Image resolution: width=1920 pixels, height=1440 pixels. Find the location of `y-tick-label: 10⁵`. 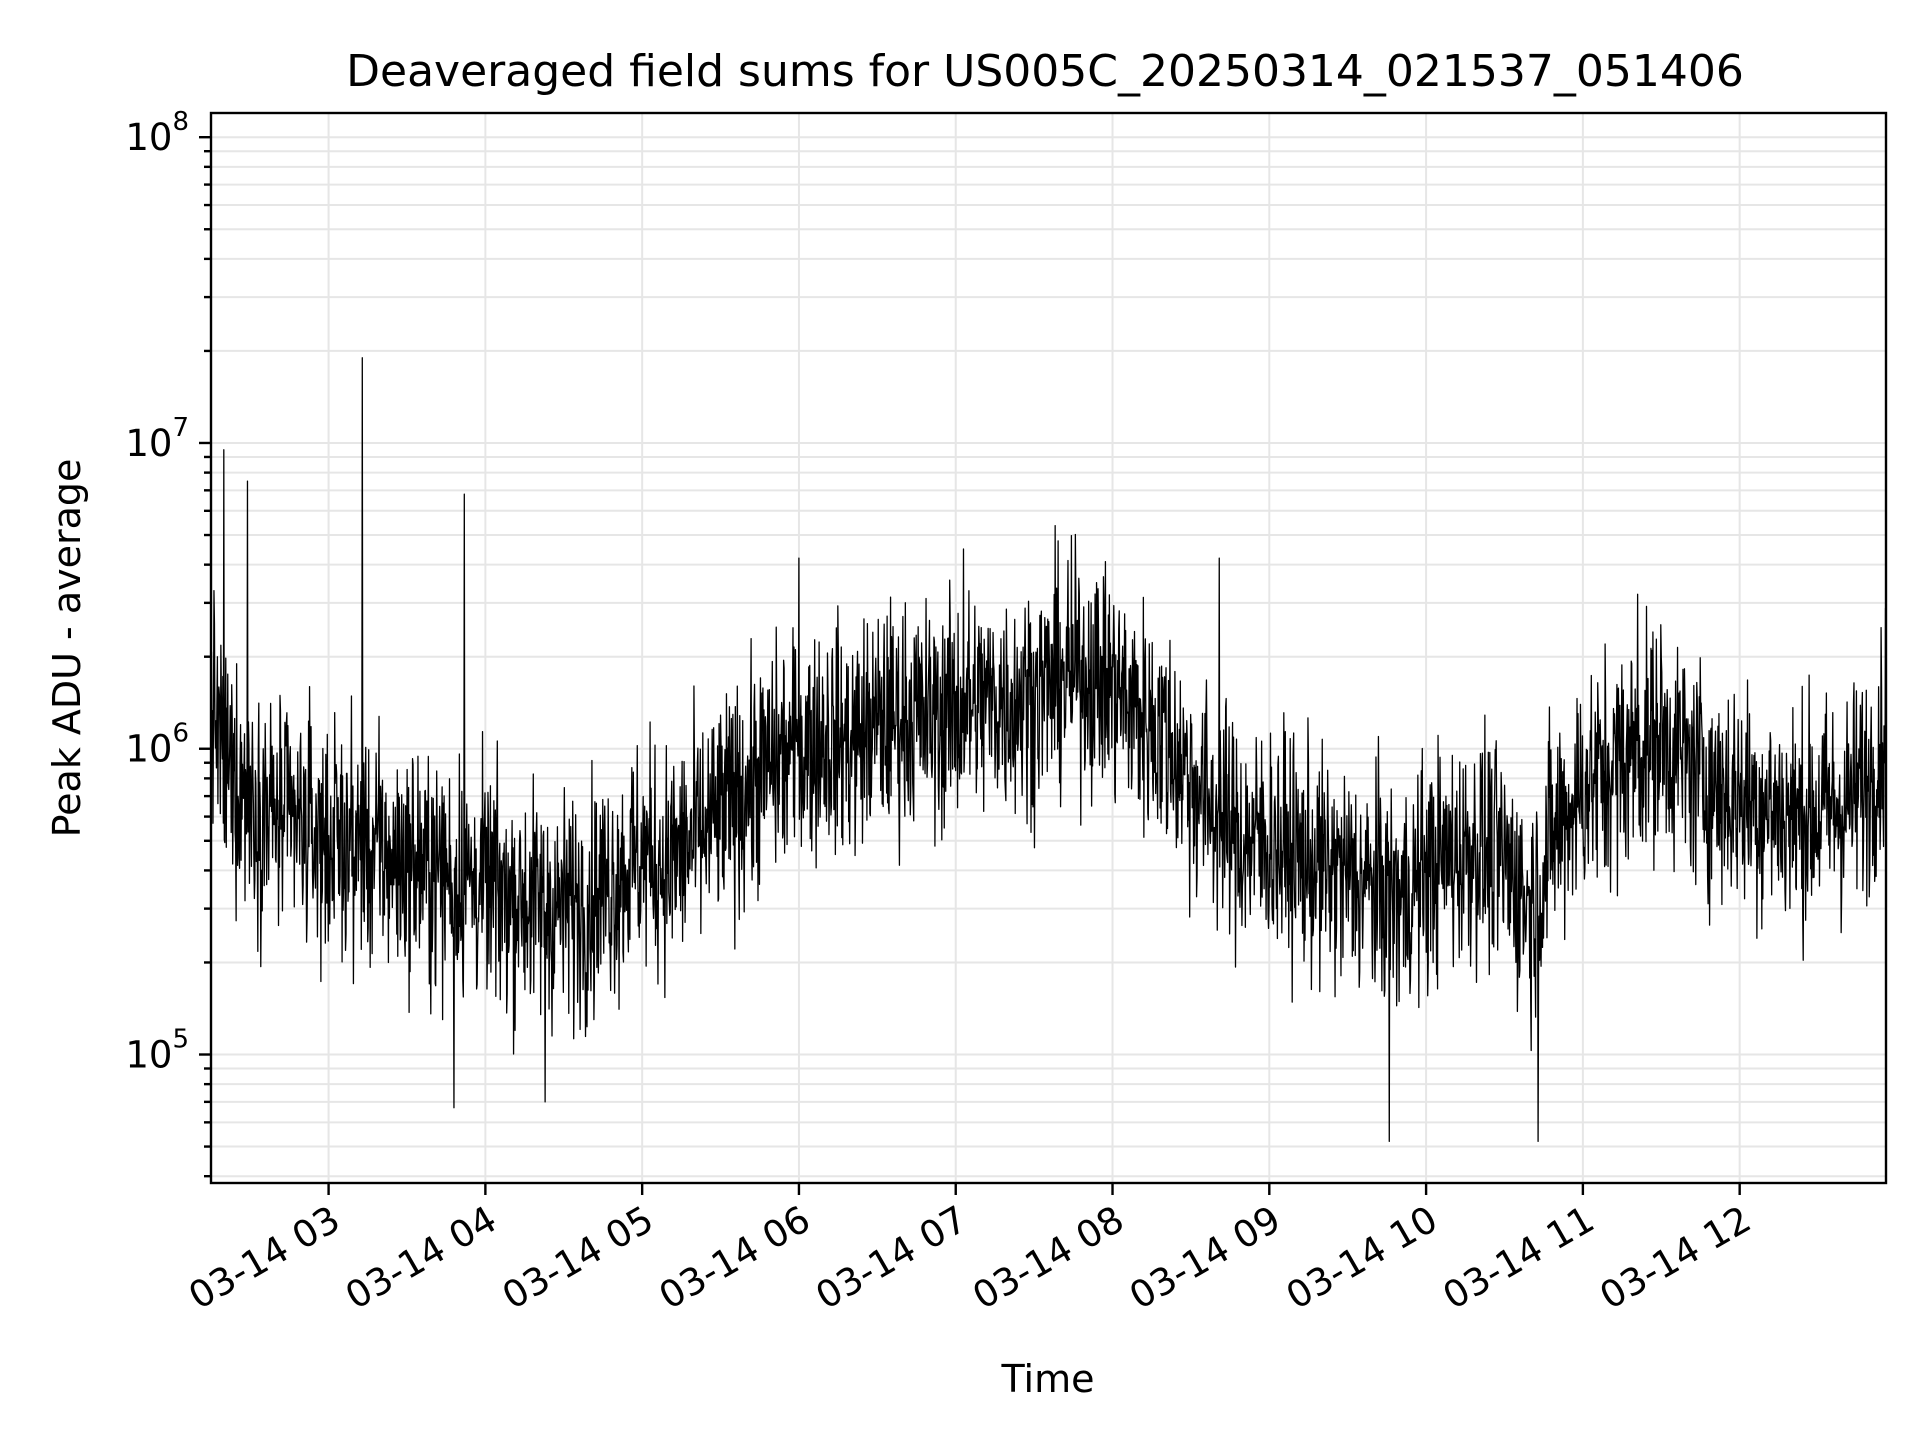

y-tick-label: 10⁵ is located at coordinates (157, 1051).